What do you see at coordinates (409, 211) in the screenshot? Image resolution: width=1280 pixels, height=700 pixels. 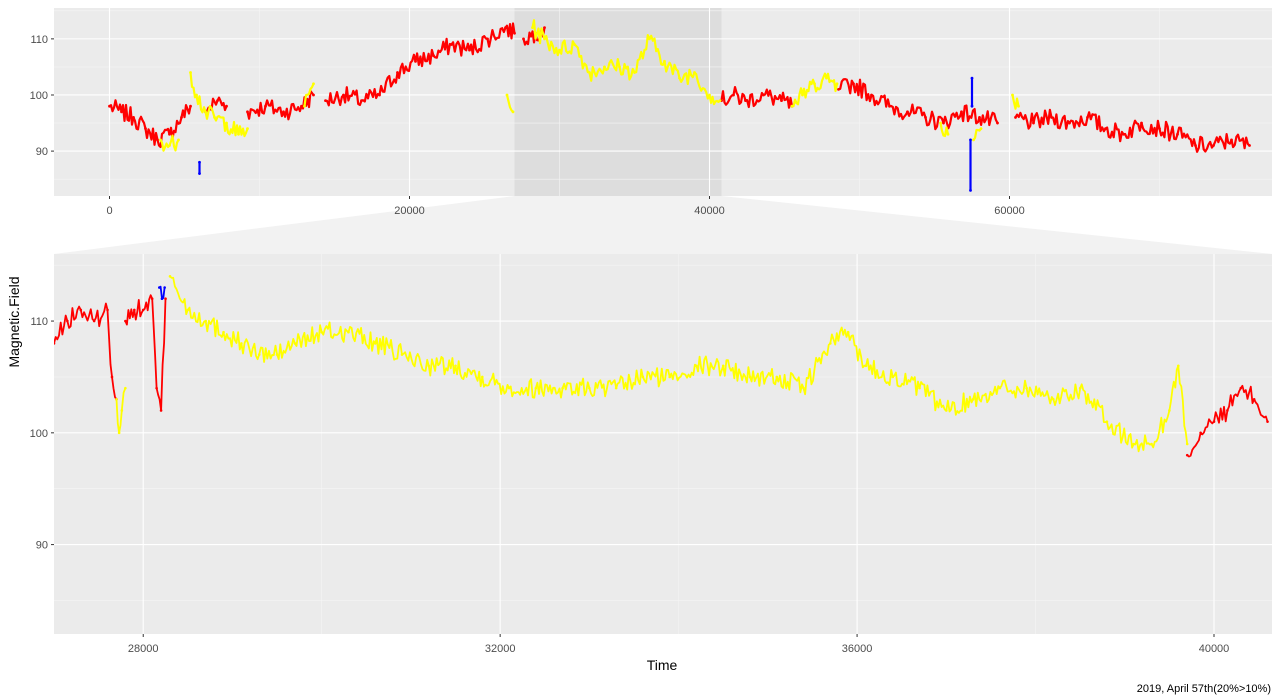 I see `x-tick-label: 20000` at bounding box center [409, 211].